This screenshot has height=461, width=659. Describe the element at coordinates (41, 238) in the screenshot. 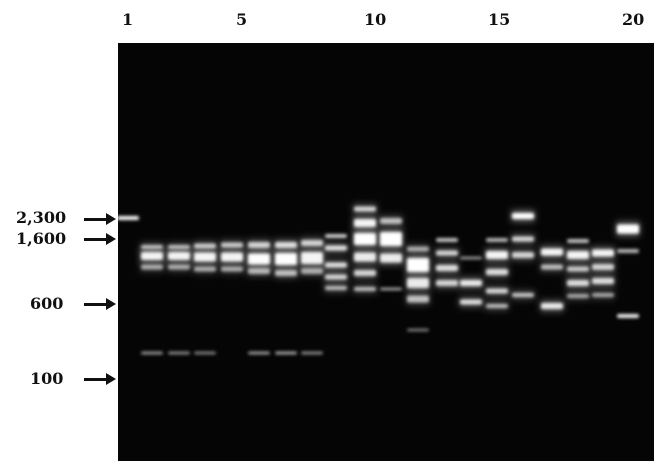

I see `marker-label-1600: 1,600` at that location.